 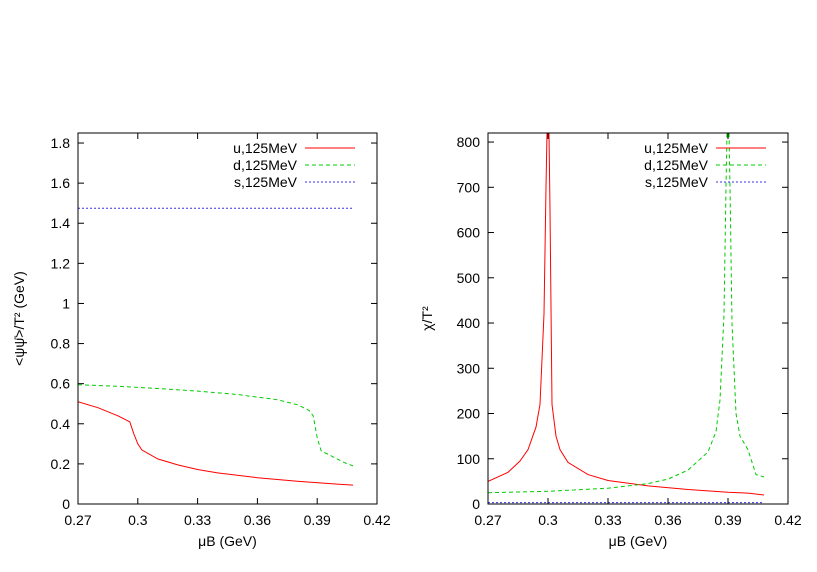 What do you see at coordinates (469, 278) in the screenshot?
I see `y-tick-label: 500` at bounding box center [469, 278].